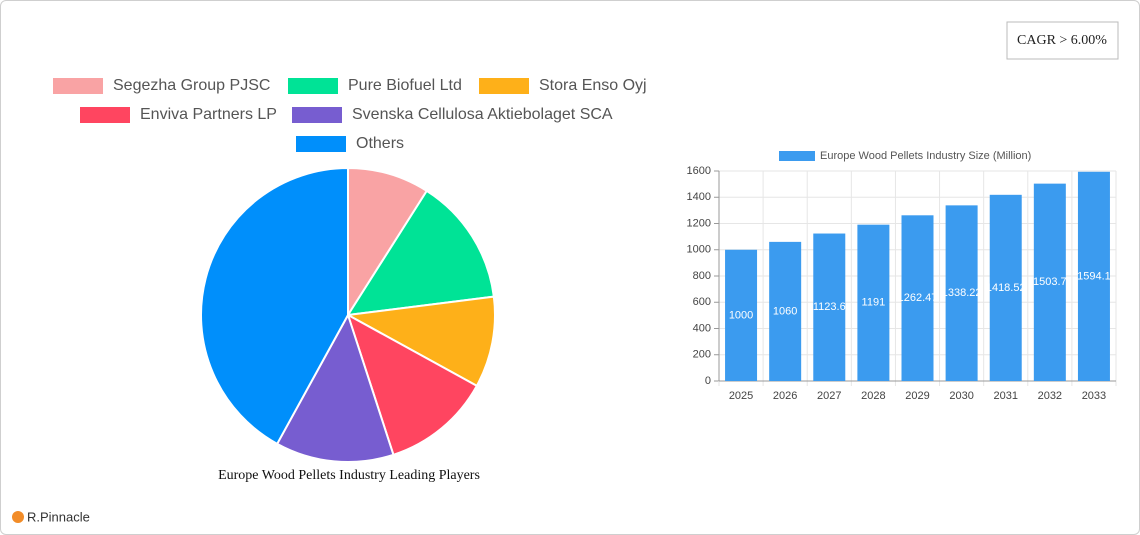 This screenshot has height=535, width=1140. I want to click on legend-label: Enviva Partners LP, so click(208, 114).